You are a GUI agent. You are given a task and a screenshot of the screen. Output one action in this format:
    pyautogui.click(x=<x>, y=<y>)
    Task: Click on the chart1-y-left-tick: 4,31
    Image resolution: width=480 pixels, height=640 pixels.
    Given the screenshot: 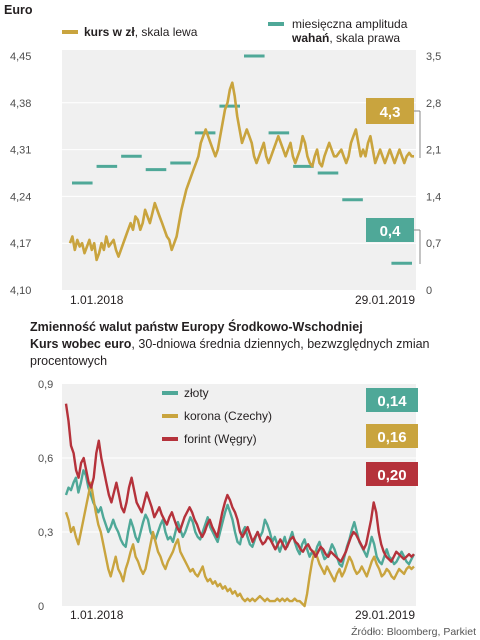 What is the action you would take?
    pyautogui.click(x=20, y=151)
    